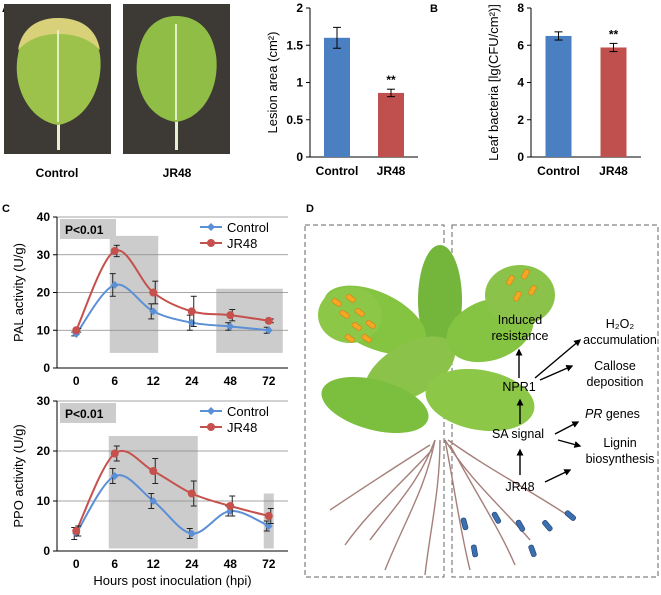  What do you see at coordinates (619, 443) in the screenshot?
I see `label-lignin-1: Lignin` at bounding box center [619, 443].